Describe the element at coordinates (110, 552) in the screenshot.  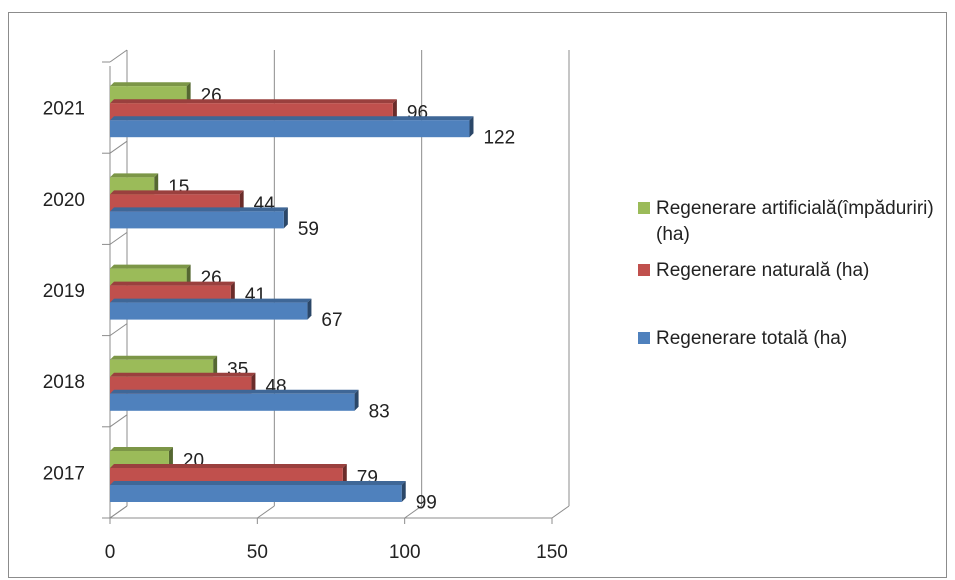
I see `x-tick-label-0: 0` at that location.